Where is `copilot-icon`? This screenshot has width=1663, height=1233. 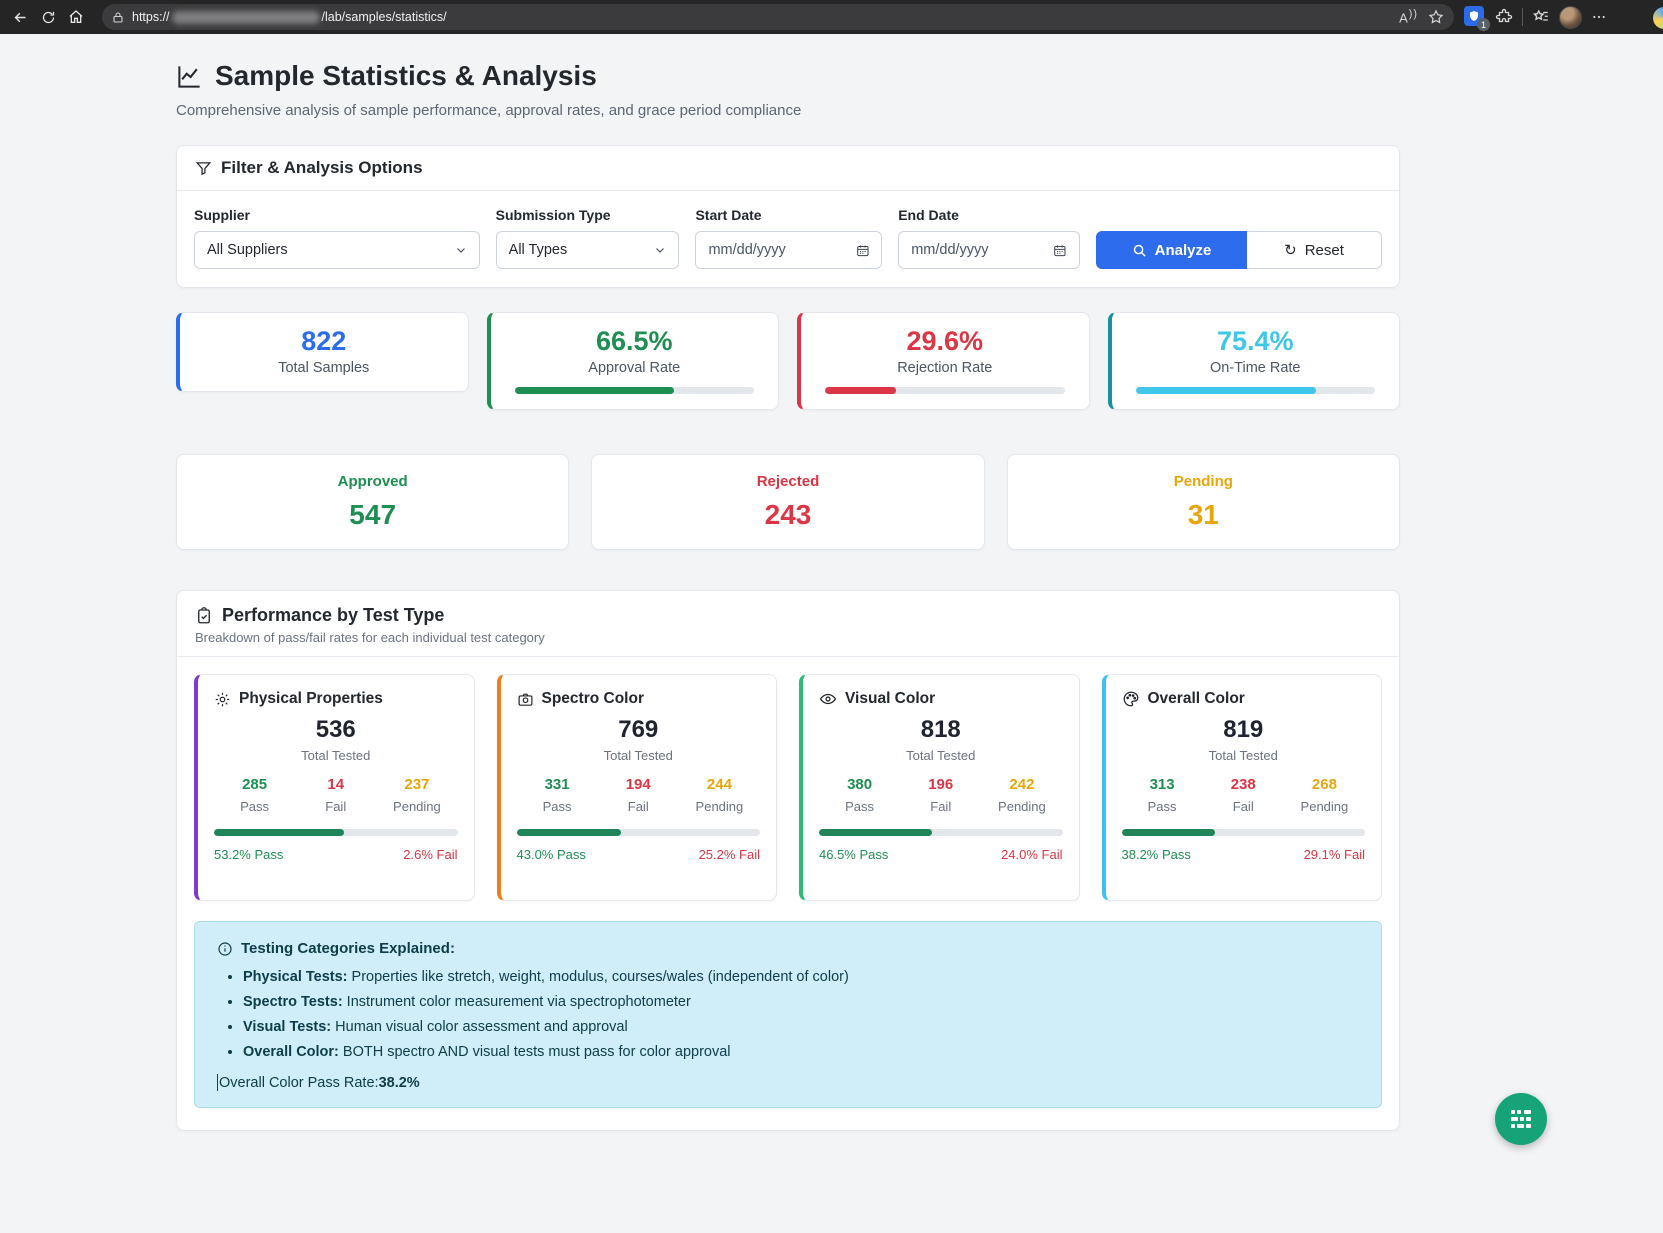 copilot-icon is located at coordinates (1658, 18).